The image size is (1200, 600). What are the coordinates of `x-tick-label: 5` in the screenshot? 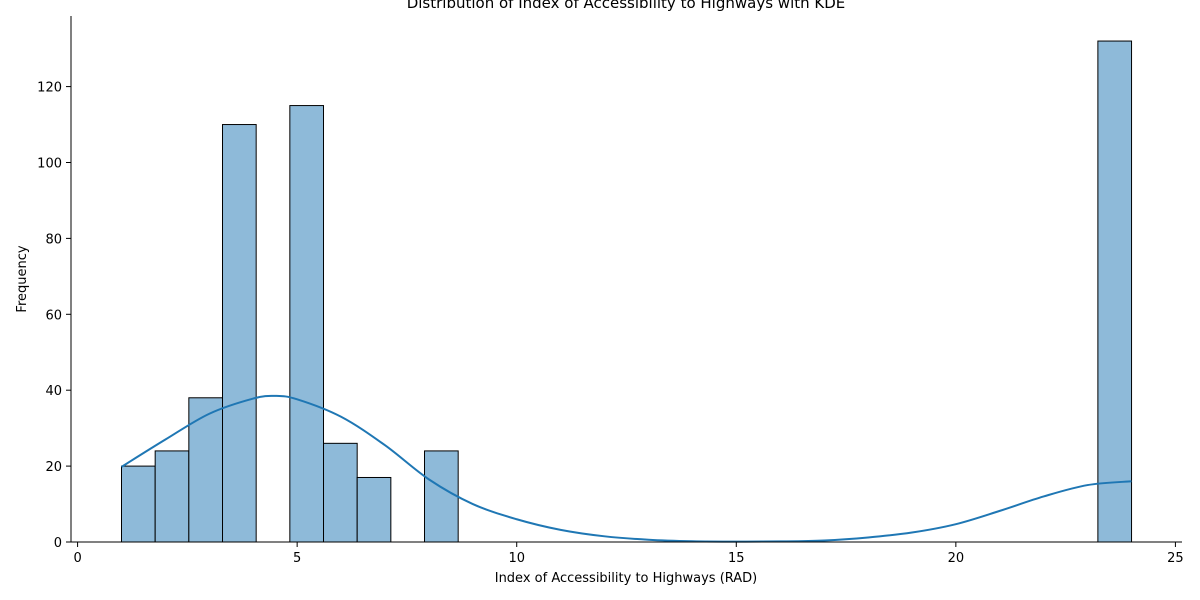 It's located at (297, 558).